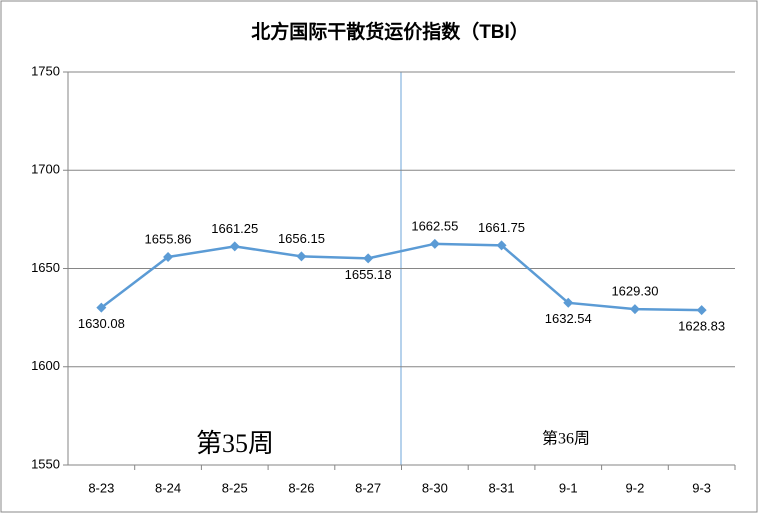  What do you see at coordinates (101, 323) in the screenshot?
I see `data-label: 1630.08` at bounding box center [101, 323].